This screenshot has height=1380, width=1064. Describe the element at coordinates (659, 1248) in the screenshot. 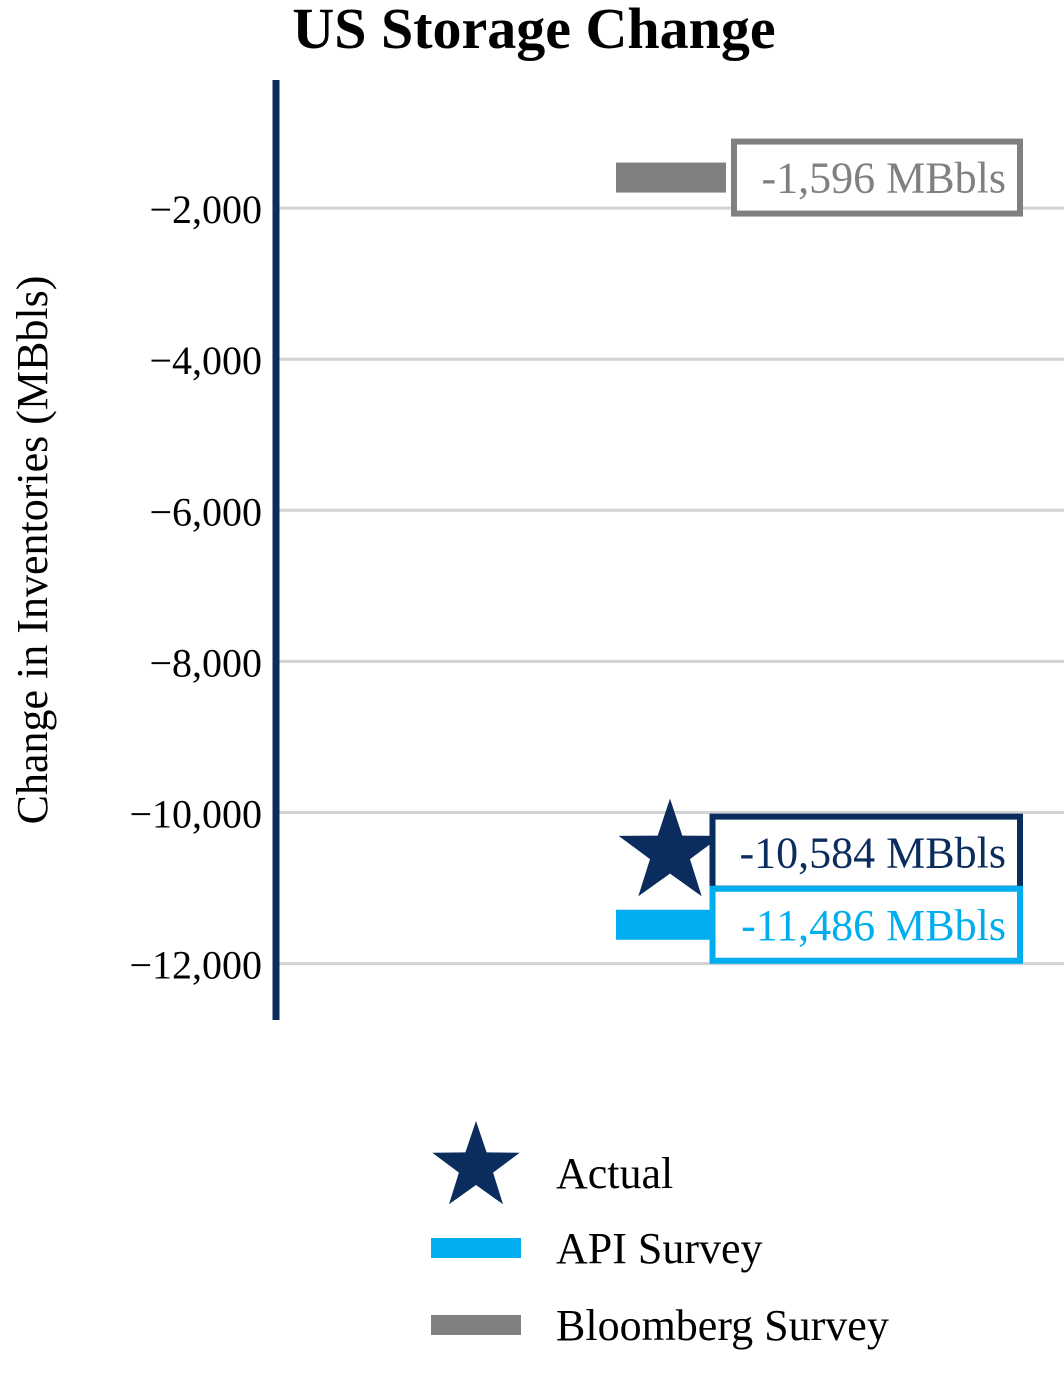

I see `legend-label: API Survey` at that location.